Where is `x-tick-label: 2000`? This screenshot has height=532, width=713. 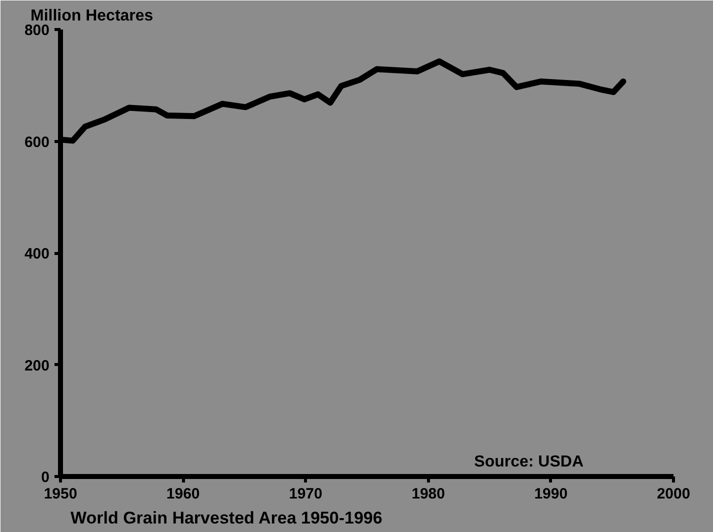
x-tick-label: 2000 is located at coordinates (673, 494).